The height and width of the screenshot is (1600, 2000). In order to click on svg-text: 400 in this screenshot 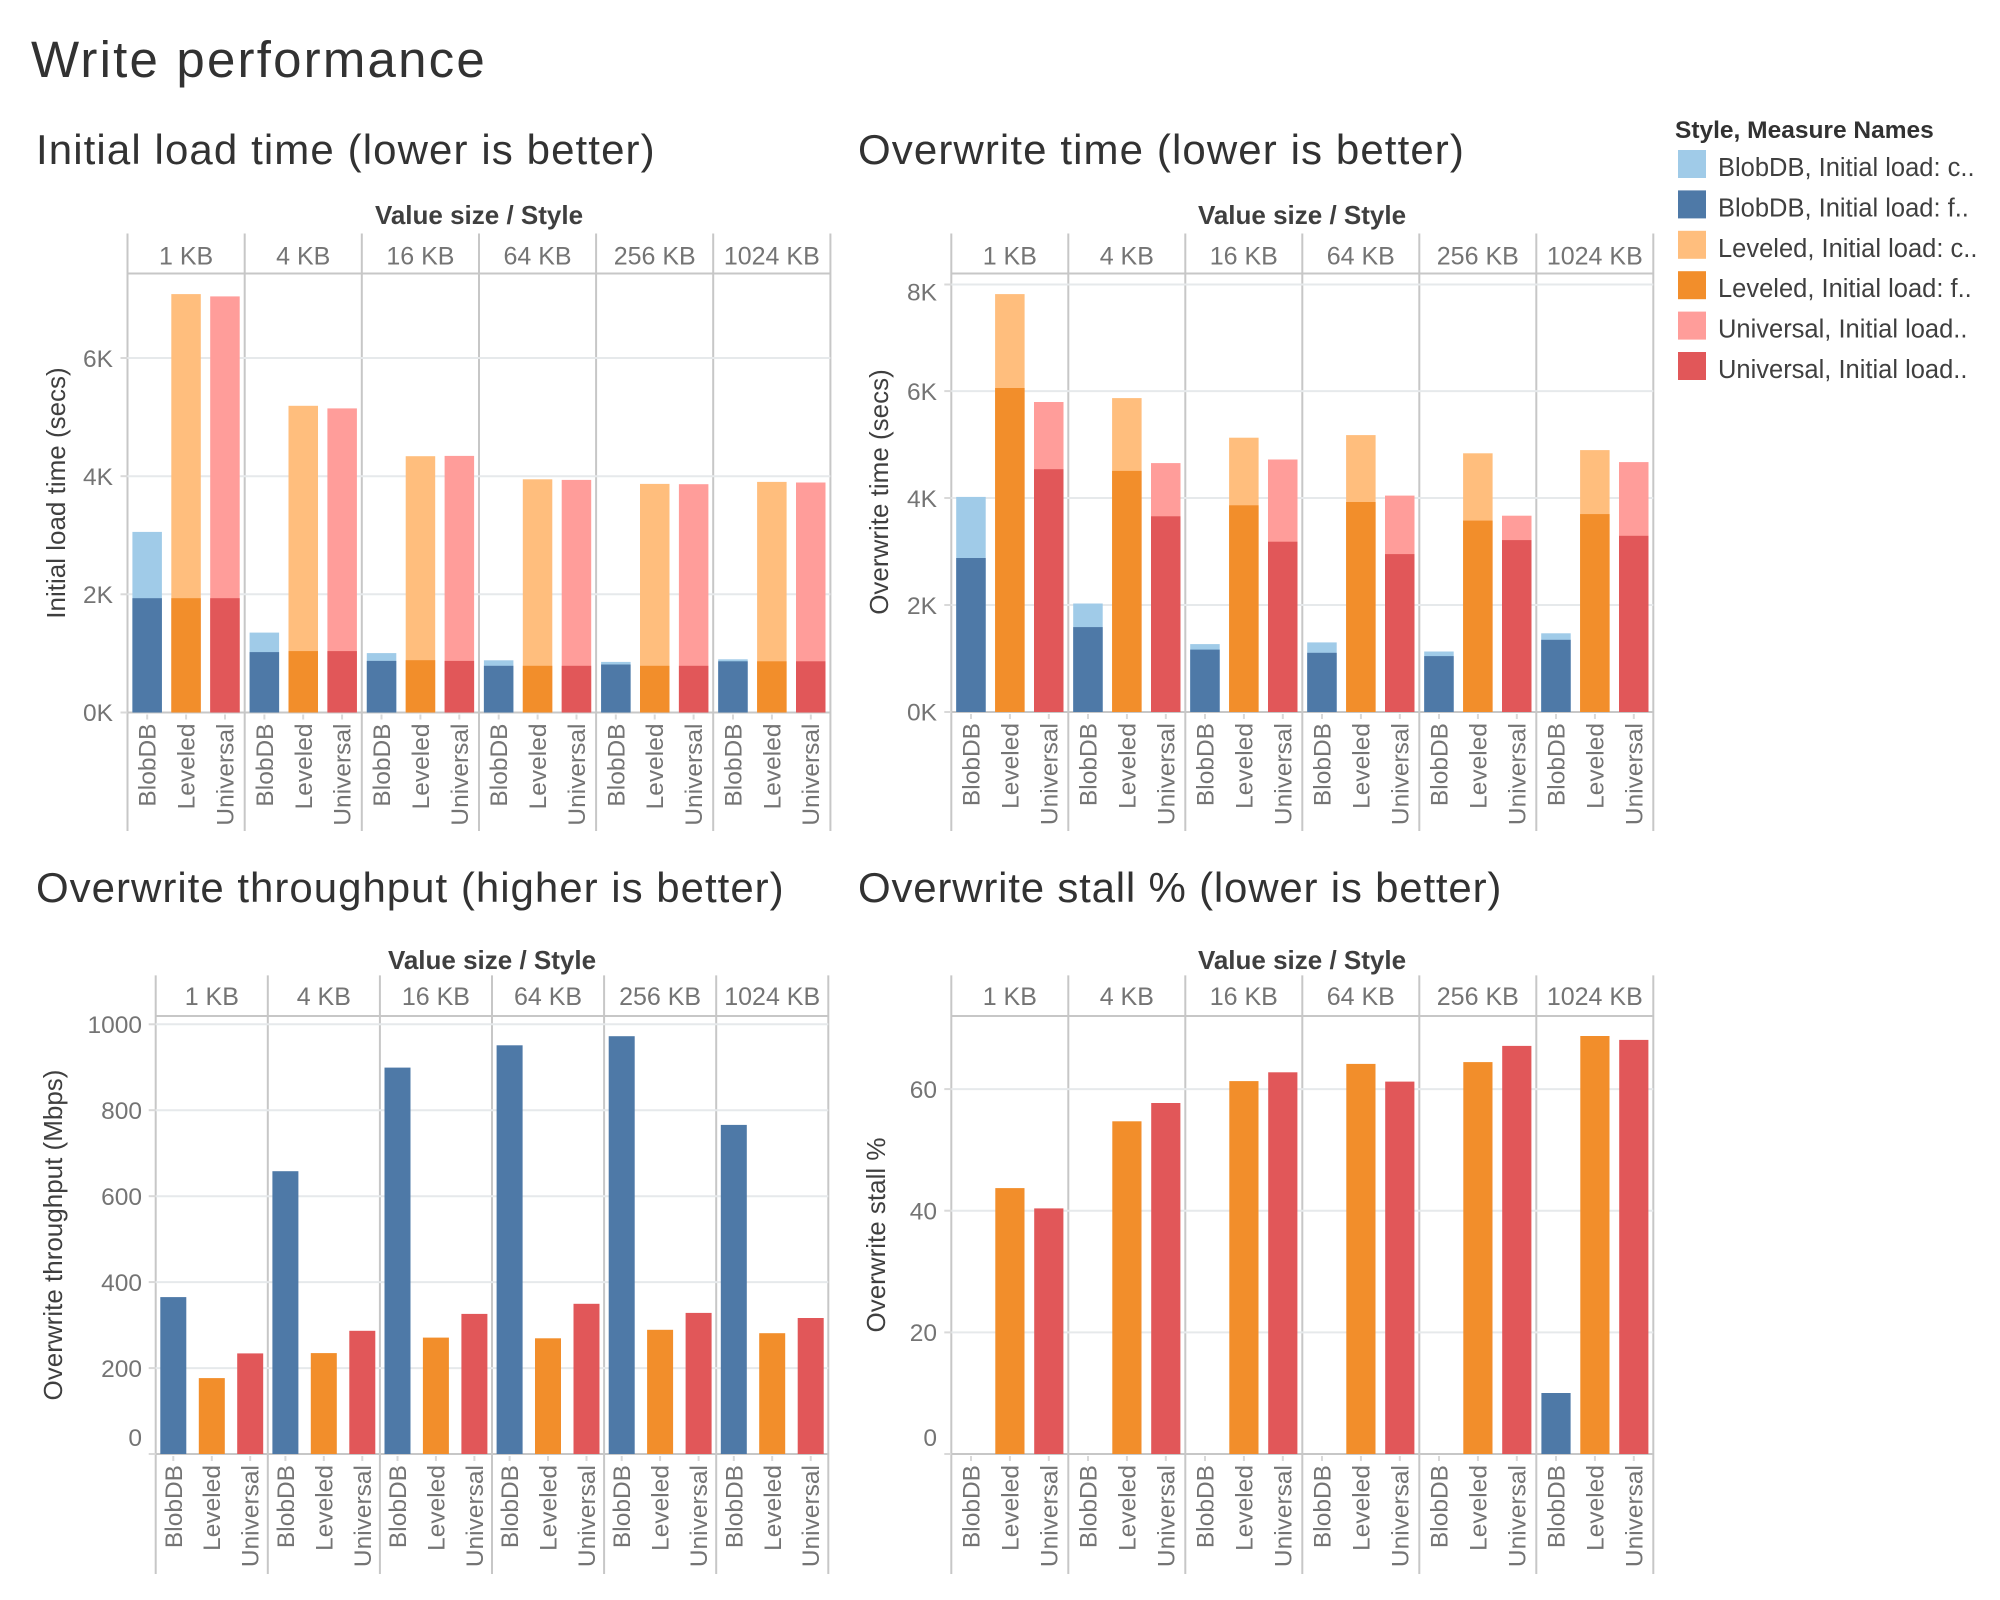, I will do `click(121, 1283)`.